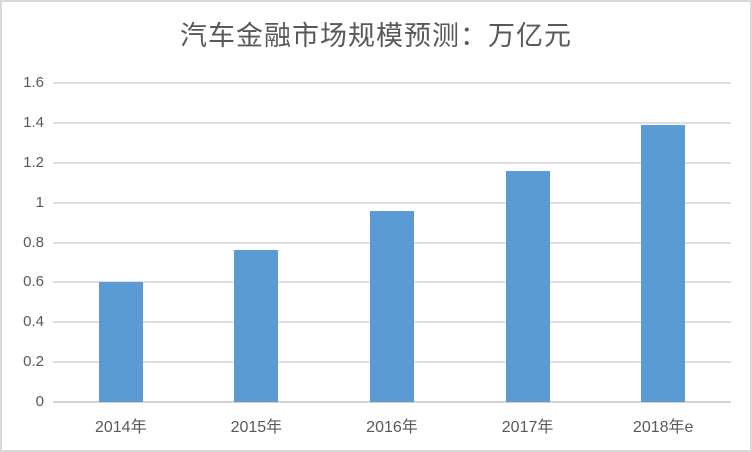  Describe the element at coordinates (527, 286) in the screenshot. I see `bar-2017年` at that location.